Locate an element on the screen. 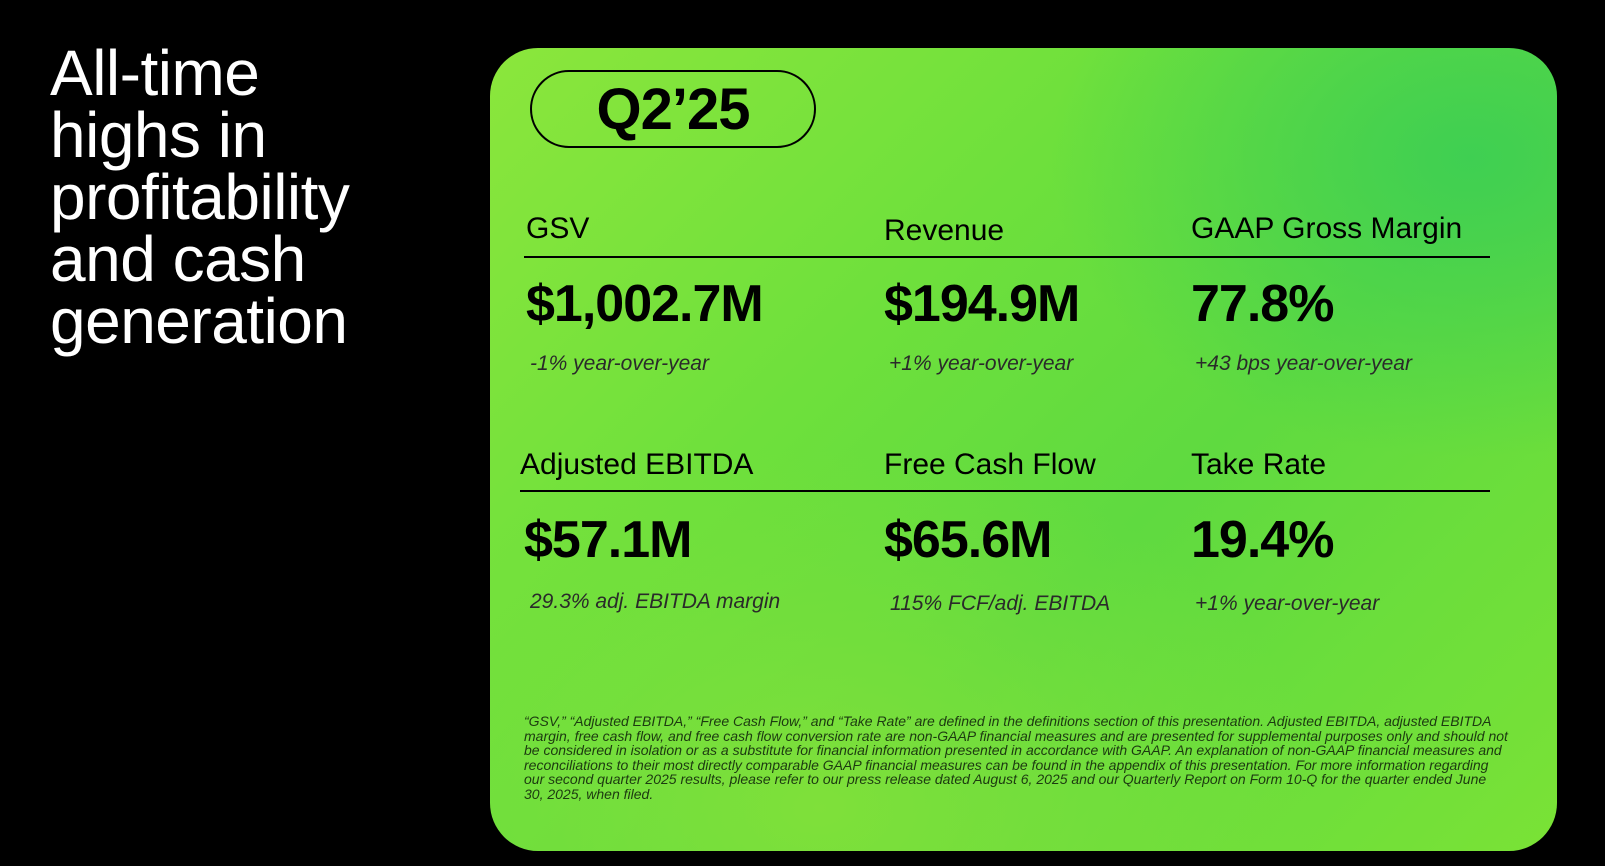 Image resolution: width=1605 pixels, height=866 pixels. metric-value: 19.4% is located at coordinates (1262, 540).